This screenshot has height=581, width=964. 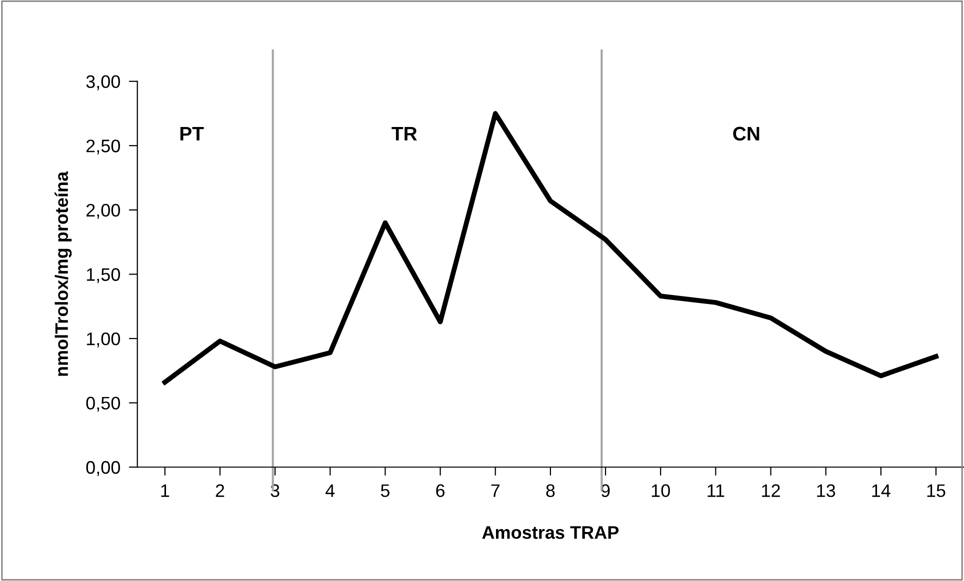 I want to click on y-tick-label: 1,50, so click(x=103, y=276).